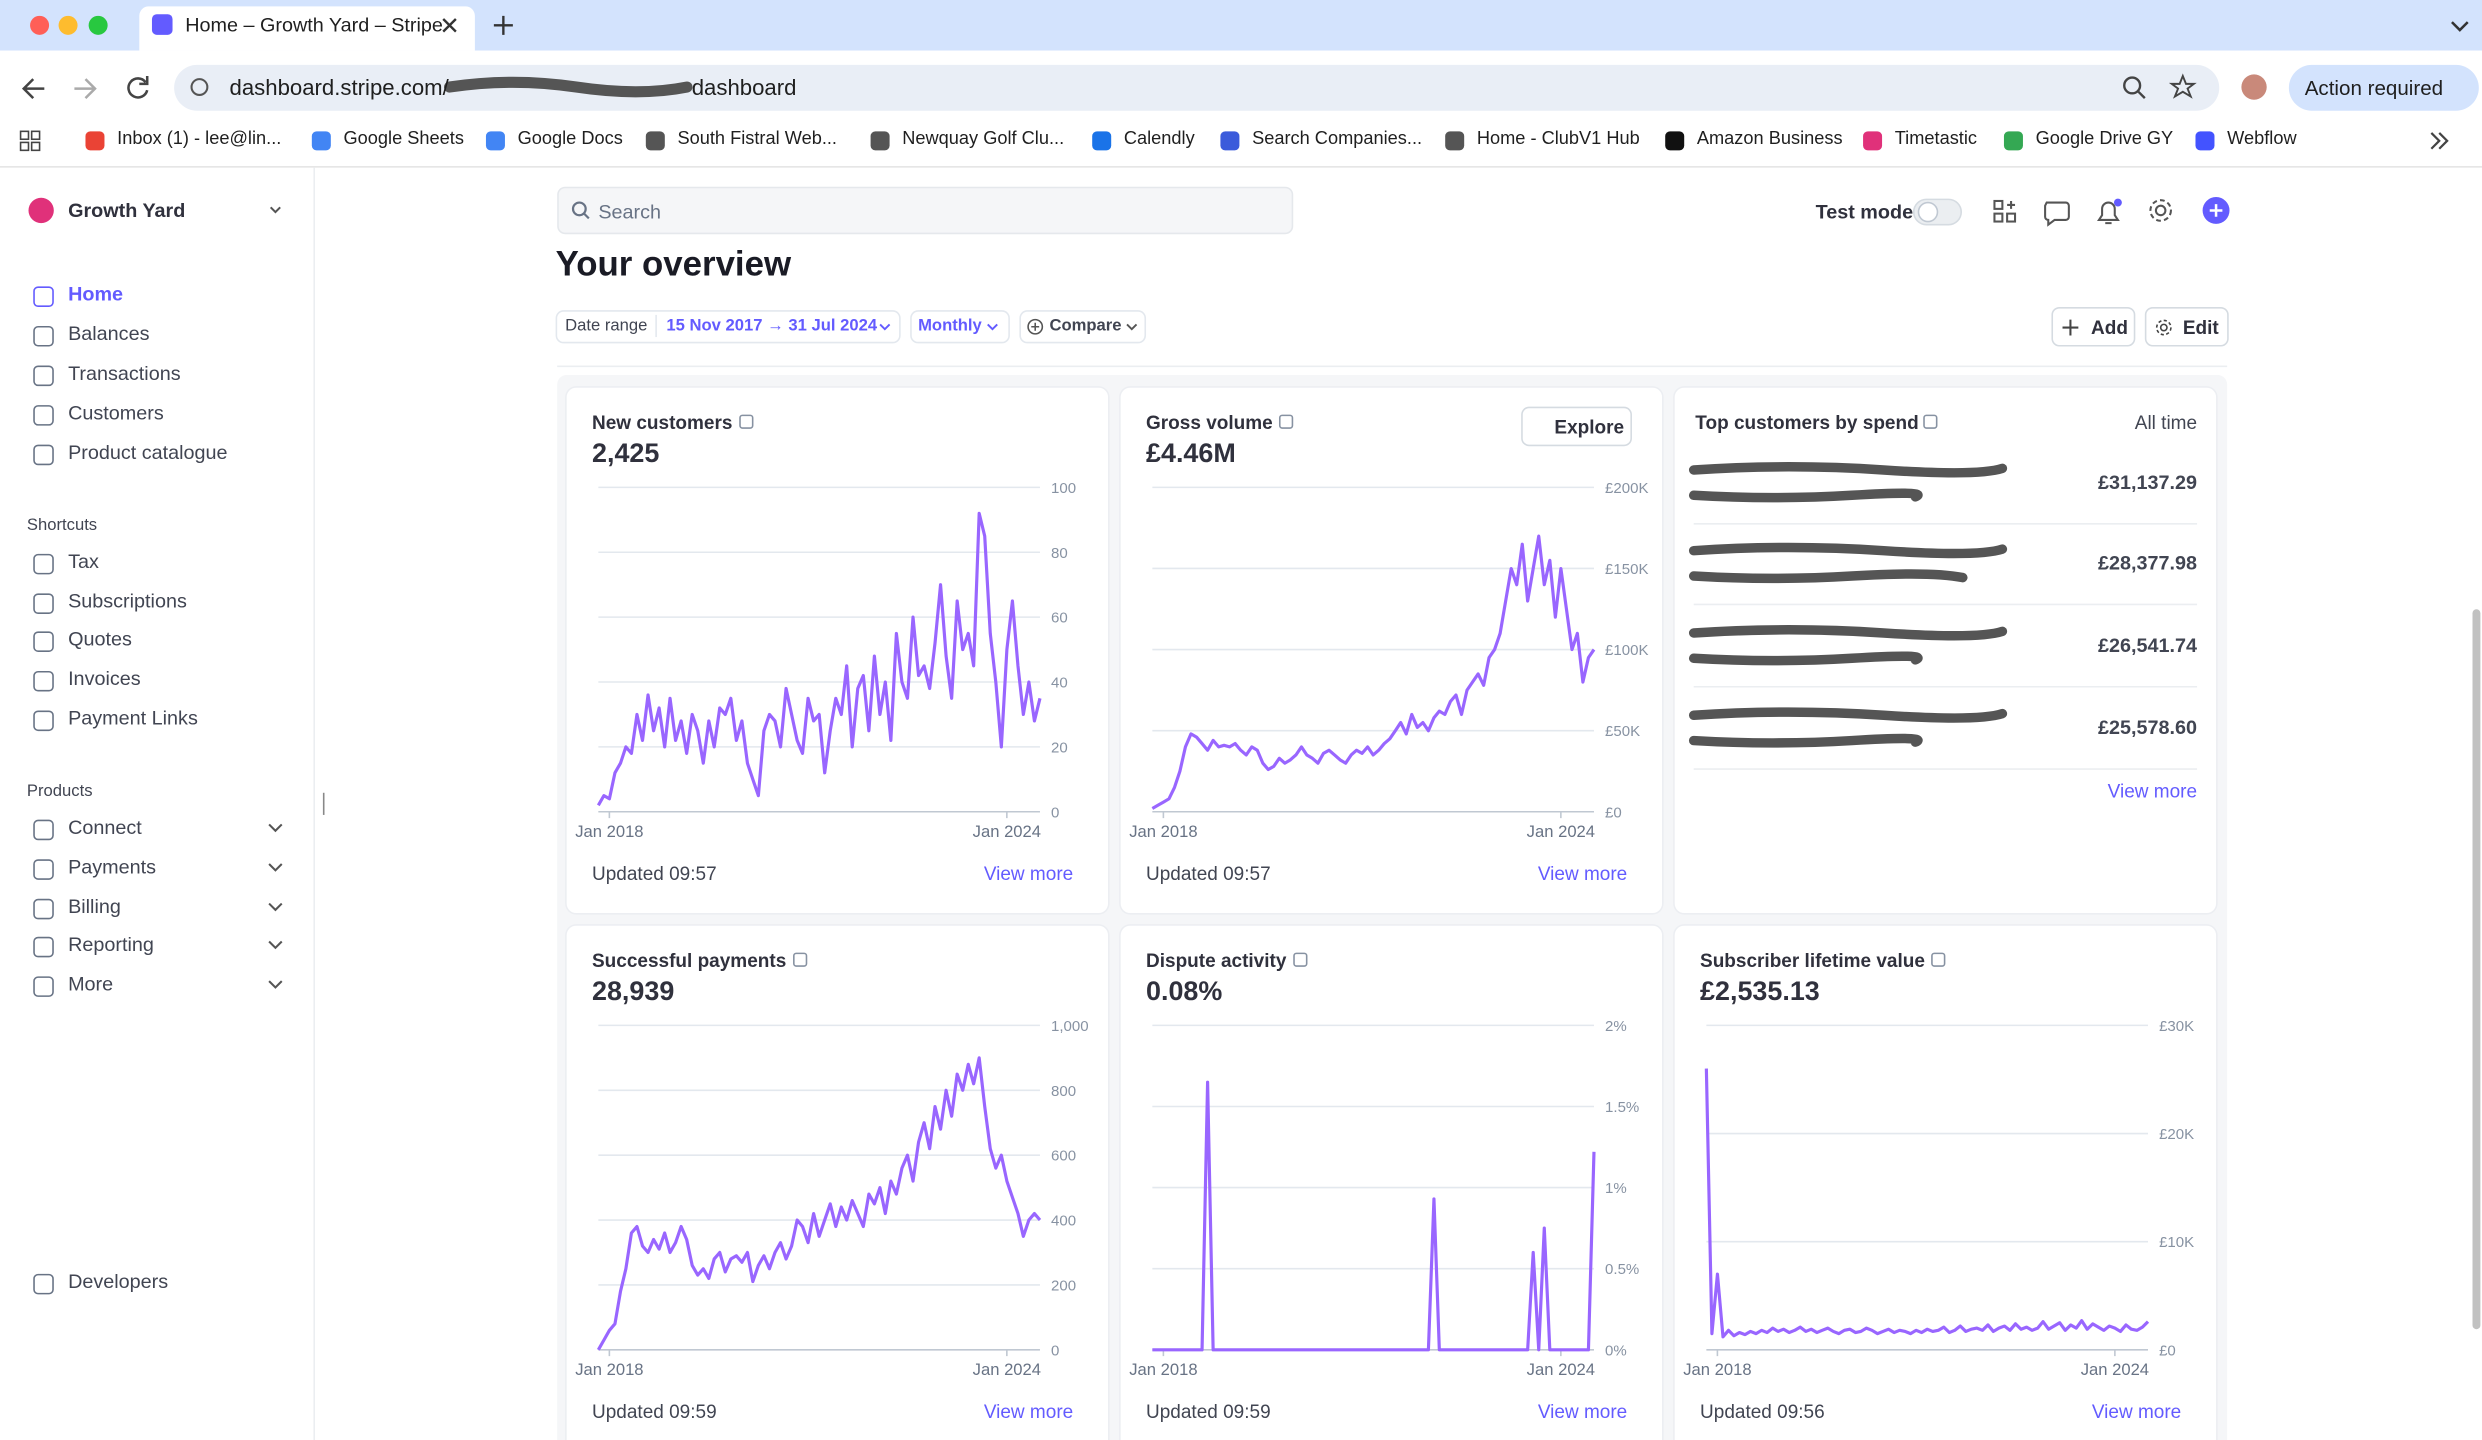 This screenshot has height=1440, width=2482. What do you see at coordinates (124, 373) in the screenshot?
I see `nav-item: Transactions` at bounding box center [124, 373].